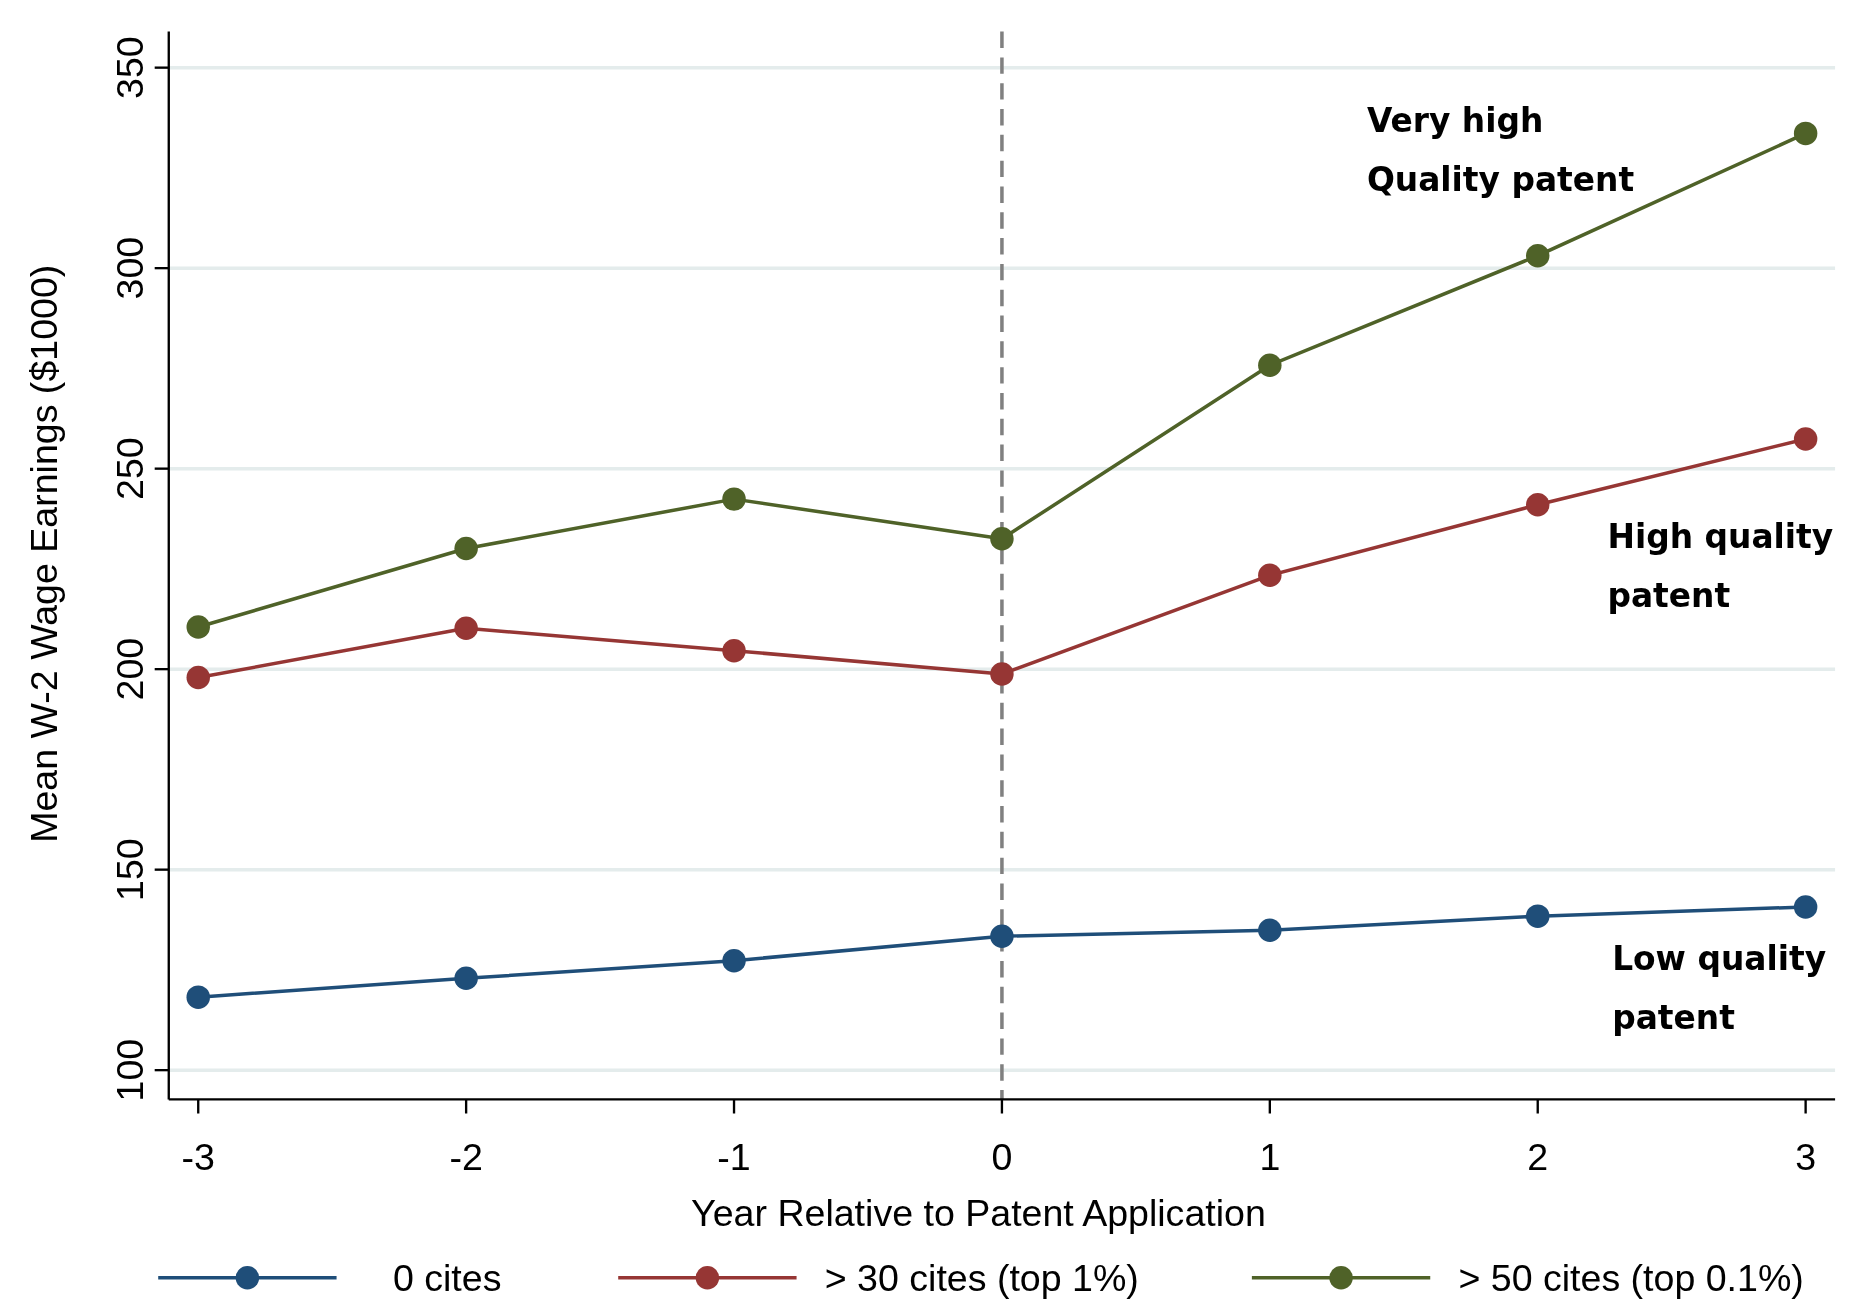 The height and width of the screenshot is (1302, 1856). Describe the element at coordinates (1538, 1156) in the screenshot. I see `x-tick-label: 2` at that location.